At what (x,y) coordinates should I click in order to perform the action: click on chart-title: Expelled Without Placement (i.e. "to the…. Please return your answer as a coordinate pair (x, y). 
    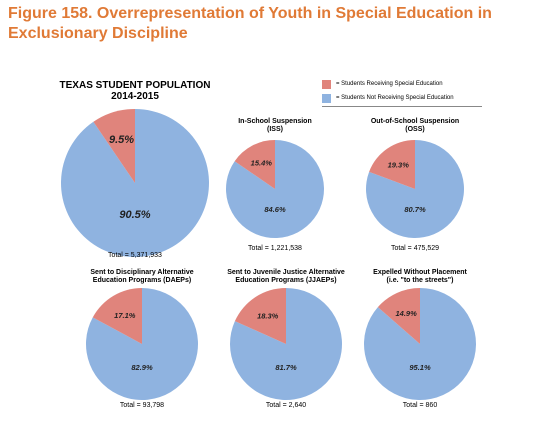
    Looking at the image, I should click on (420, 277).